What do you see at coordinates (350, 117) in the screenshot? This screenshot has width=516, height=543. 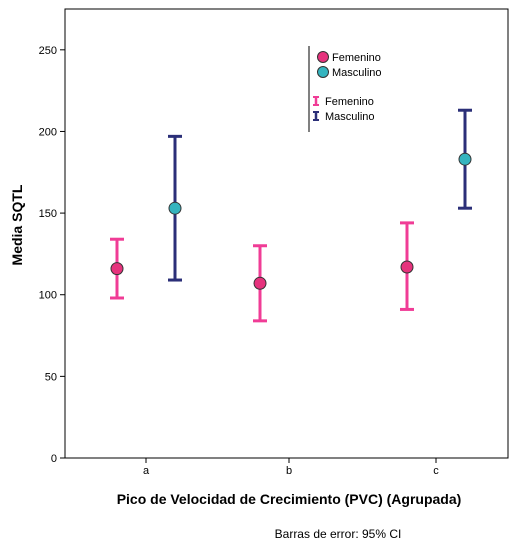 I see `legend-errorbar-label: Masculino` at bounding box center [350, 117].